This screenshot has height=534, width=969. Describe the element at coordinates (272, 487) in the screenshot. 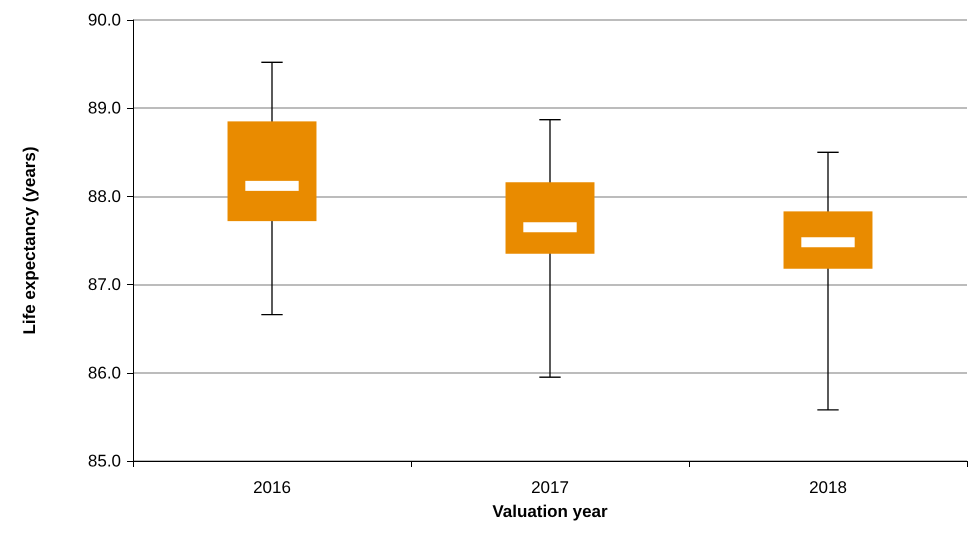

I see `x-tick-label: 2016` at that location.